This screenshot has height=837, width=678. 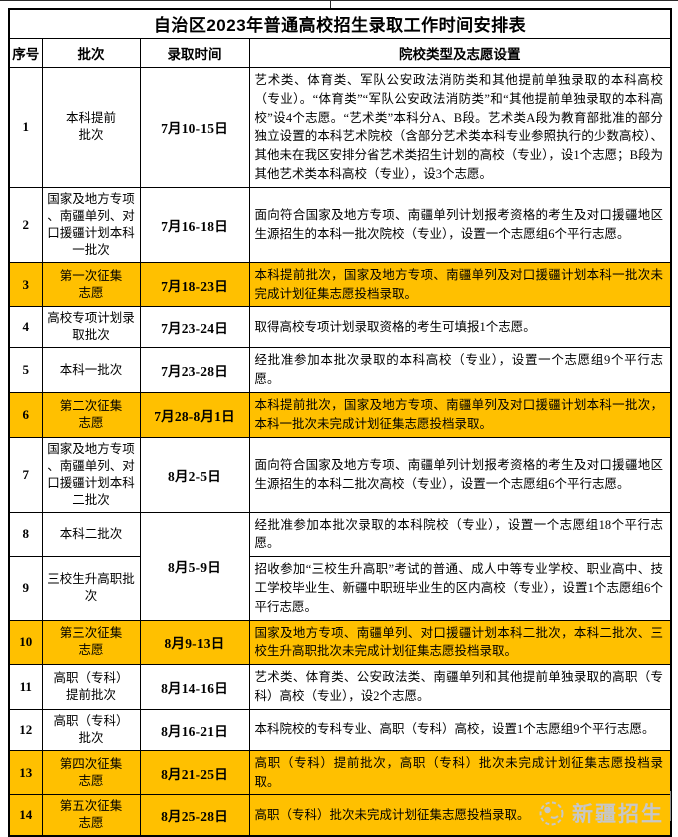 What do you see at coordinates (194, 370) in the screenshot?
I see `cell-time: 7月23-28日` at bounding box center [194, 370].